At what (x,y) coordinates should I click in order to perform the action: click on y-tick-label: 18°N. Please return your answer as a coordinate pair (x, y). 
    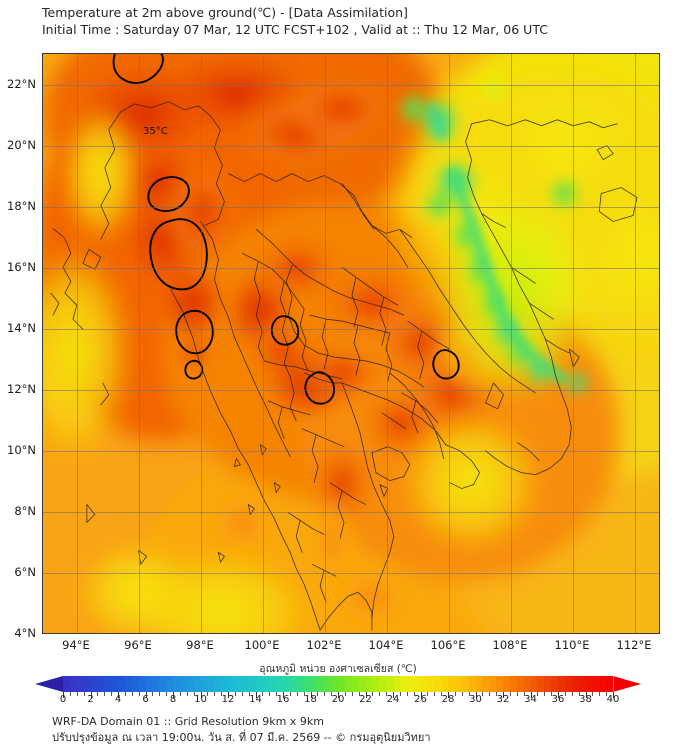
    Looking at the image, I should click on (21, 206).